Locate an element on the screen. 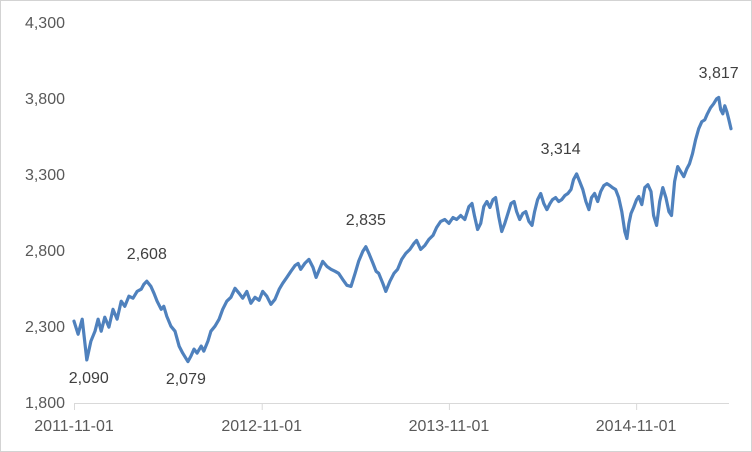 The width and height of the screenshot is (752, 452). data-label: 2,835 is located at coordinates (365, 220).